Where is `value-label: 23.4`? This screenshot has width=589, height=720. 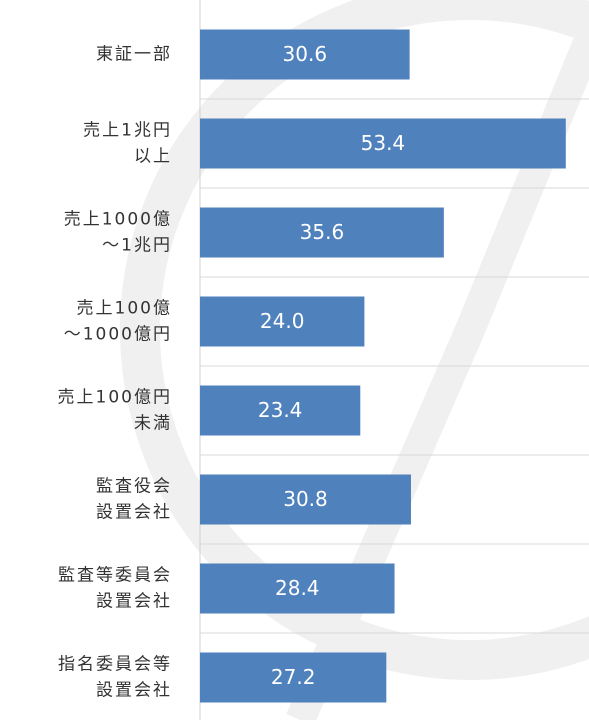 value-label: 23.4 is located at coordinates (280, 410).